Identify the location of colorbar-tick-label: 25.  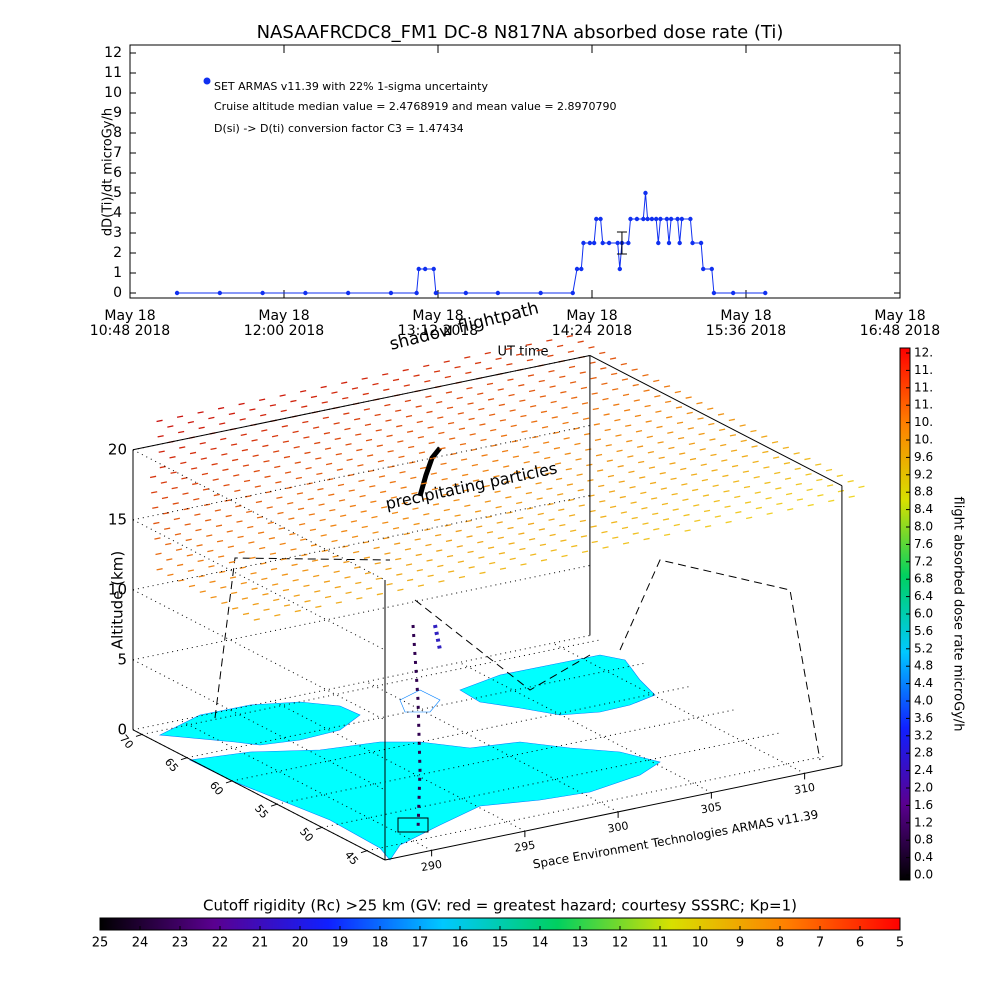
(100, 943).